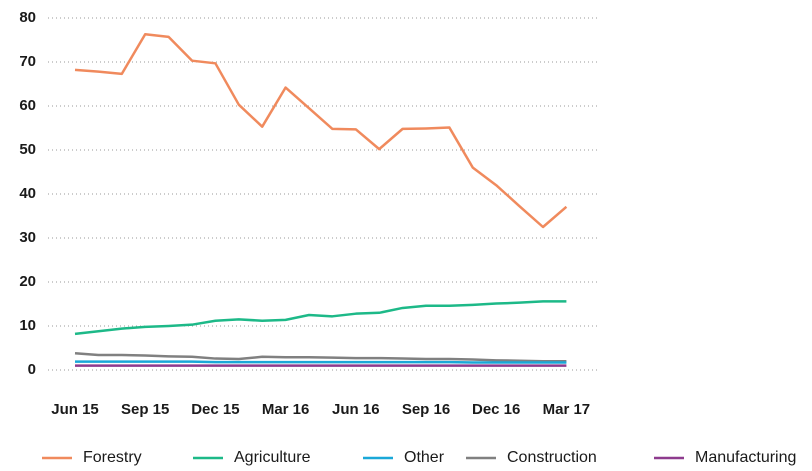 The width and height of the screenshot is (812, 471). What do you see at coordinates (272, 457) in the screenshot?
I see `legend-label: Agriculture` at bounding box center [272, 457].